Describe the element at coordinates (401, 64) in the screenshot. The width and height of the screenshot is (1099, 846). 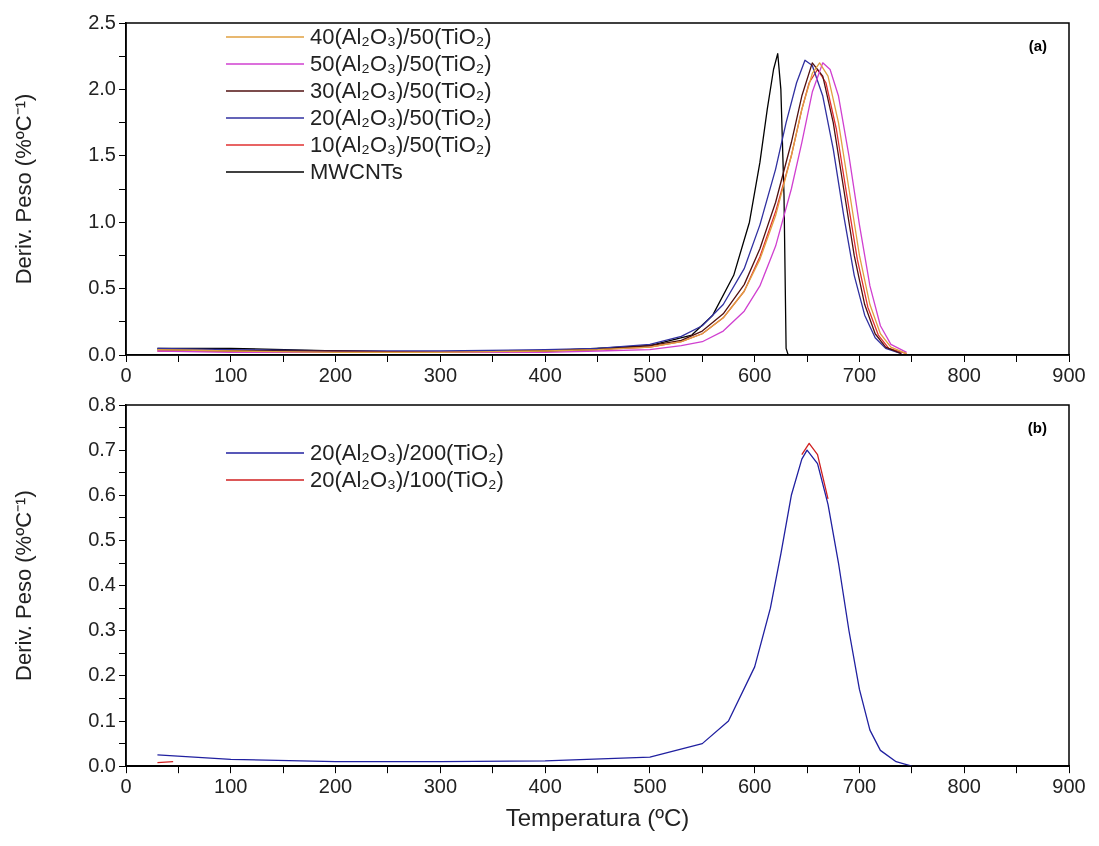
I see `legend-label: 50(Al₂O₃)/50(TiO₂)` at that location.